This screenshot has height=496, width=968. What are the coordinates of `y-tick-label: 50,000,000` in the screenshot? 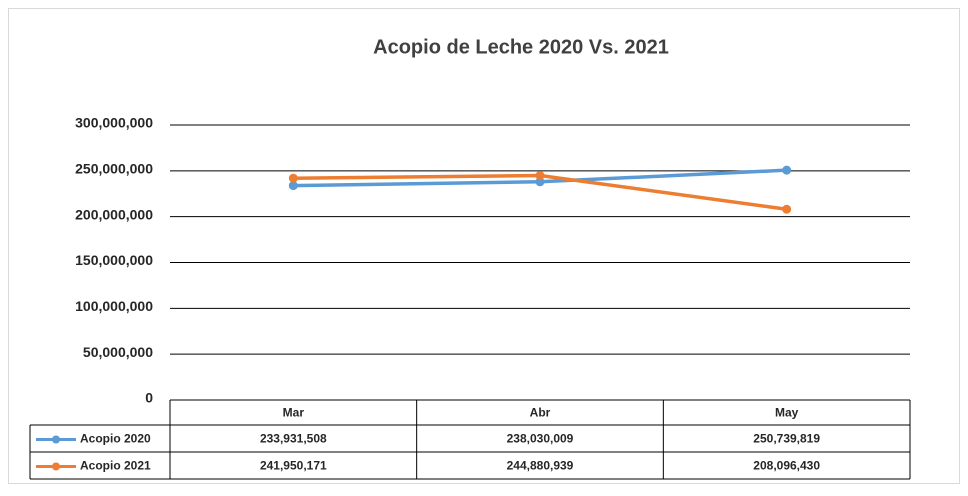 It's located at (118, 352).